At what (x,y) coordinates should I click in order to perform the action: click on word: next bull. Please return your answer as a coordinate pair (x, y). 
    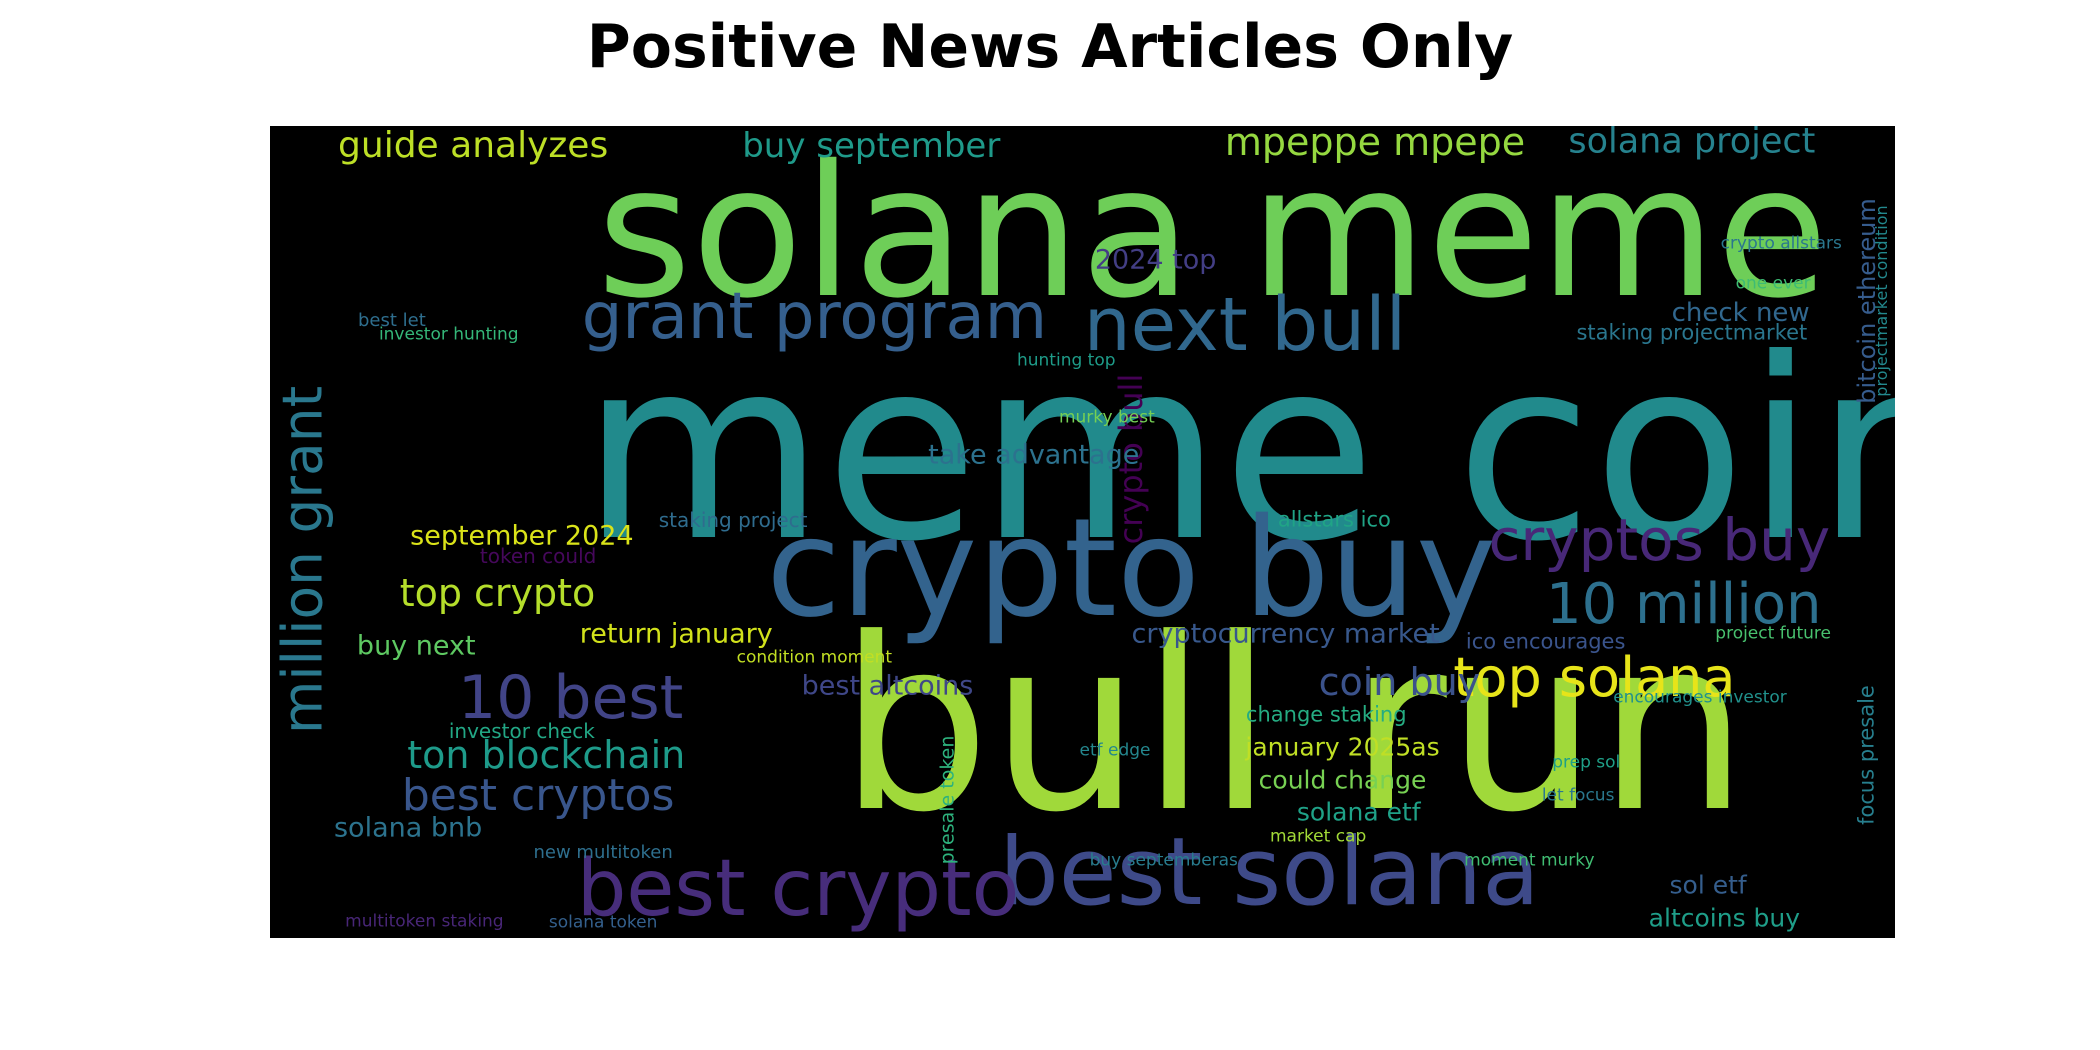
    Looking at the image, I should click on (1245, 324).